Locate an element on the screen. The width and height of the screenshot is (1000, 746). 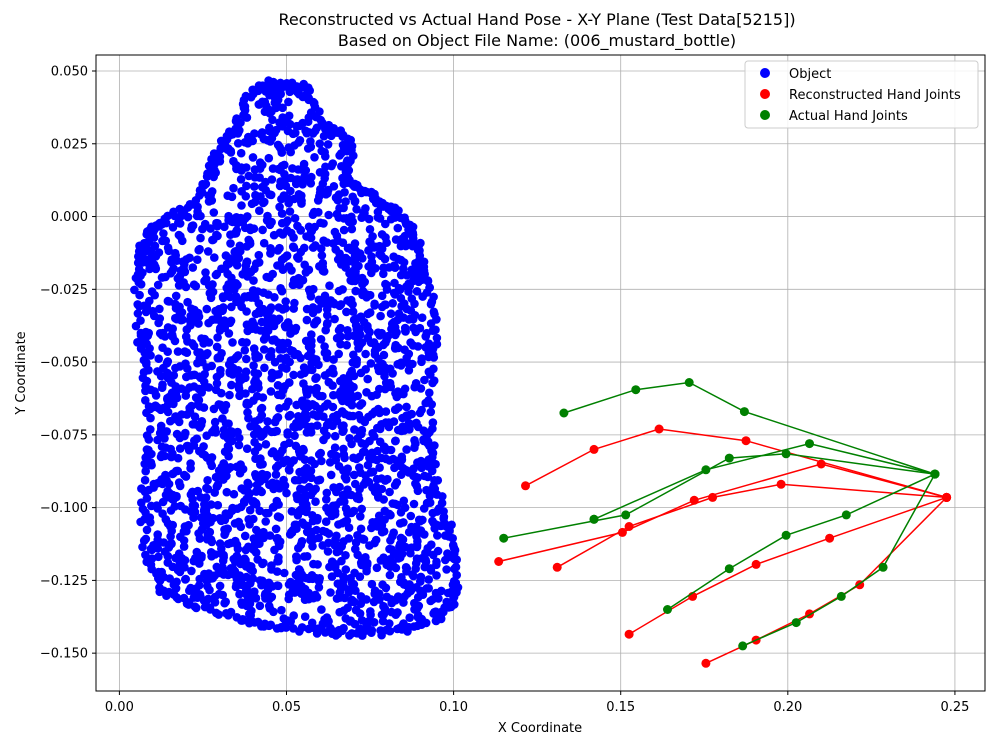
y-tick-label: −0.100 is located at coordinates (64, 508).